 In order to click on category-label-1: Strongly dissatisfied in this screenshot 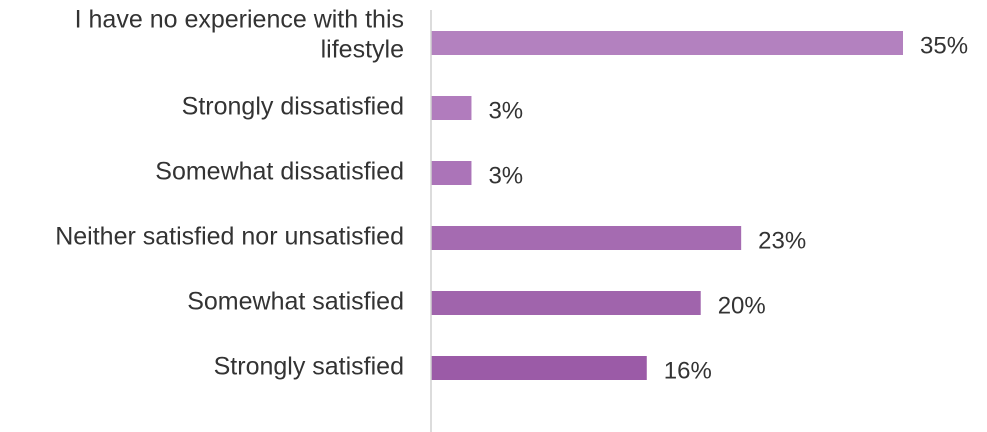, I will do `click(293, 107)`.